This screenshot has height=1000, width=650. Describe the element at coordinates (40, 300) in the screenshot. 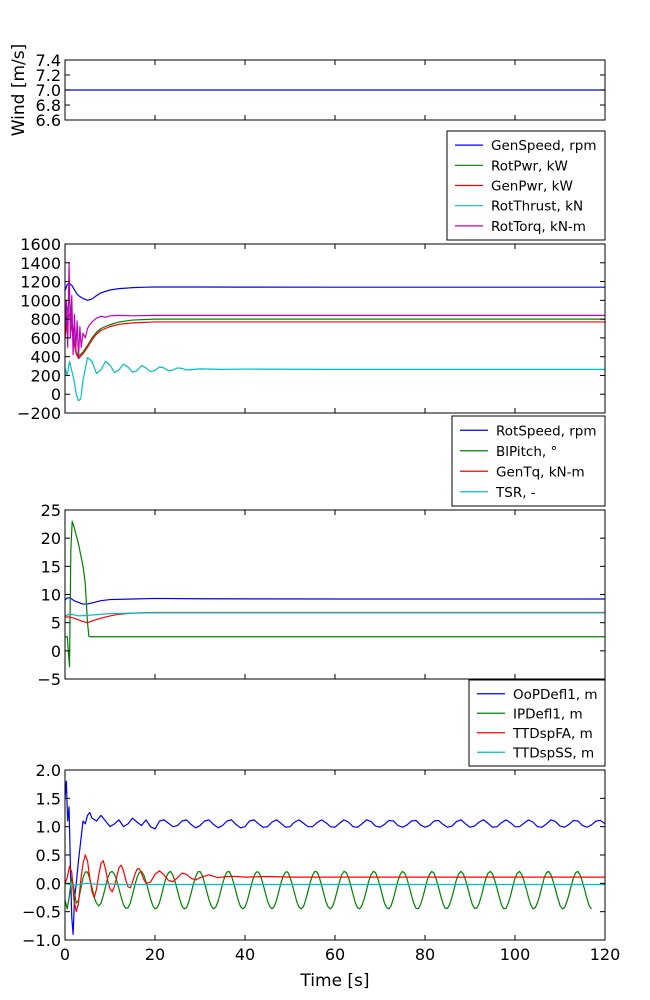

I see `y-tick-label: 1000` at that location.